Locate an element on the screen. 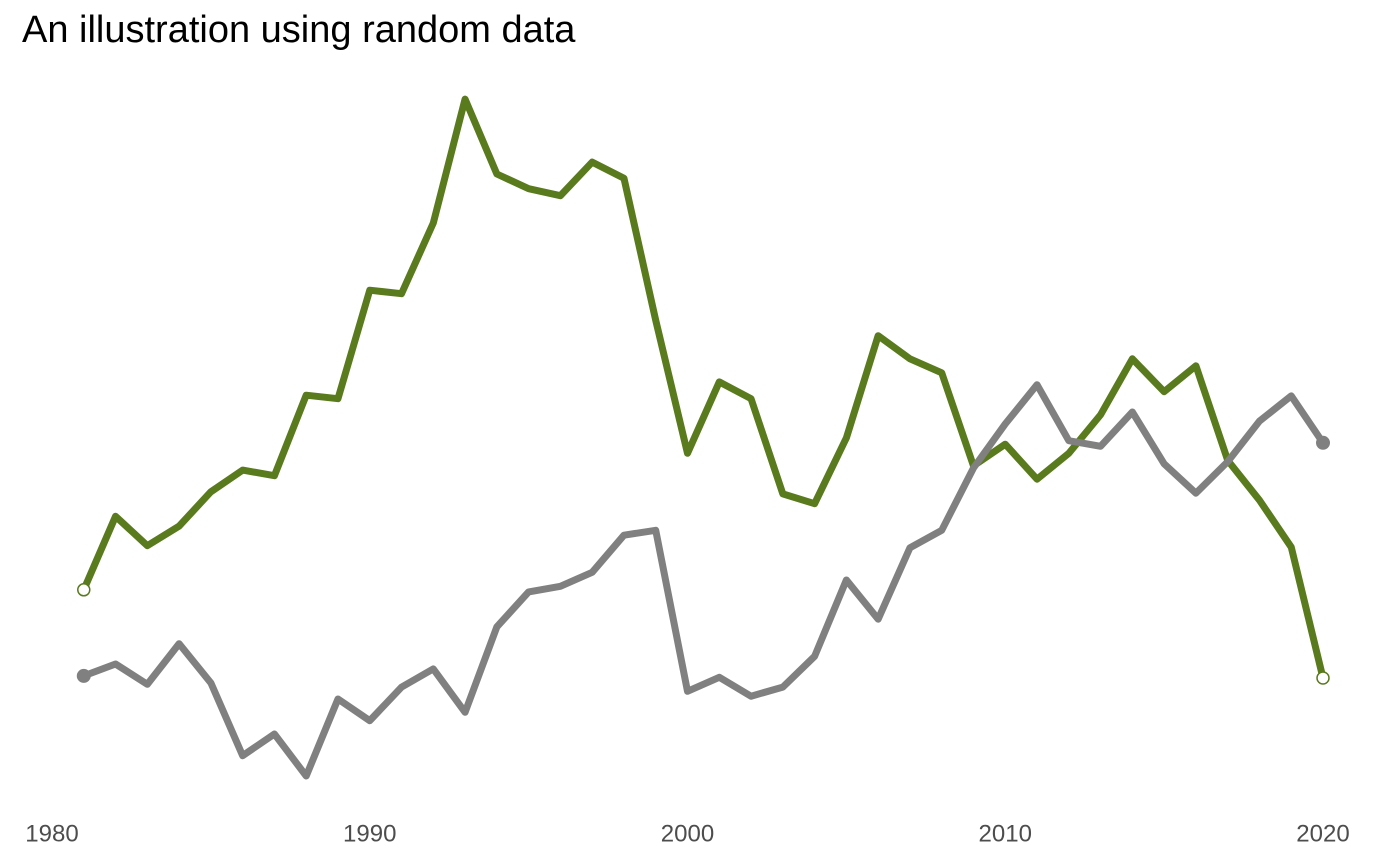 This screenshot has width=1400, height=865. x-tick-label: 2010 is located at coordinates (1005, 833).